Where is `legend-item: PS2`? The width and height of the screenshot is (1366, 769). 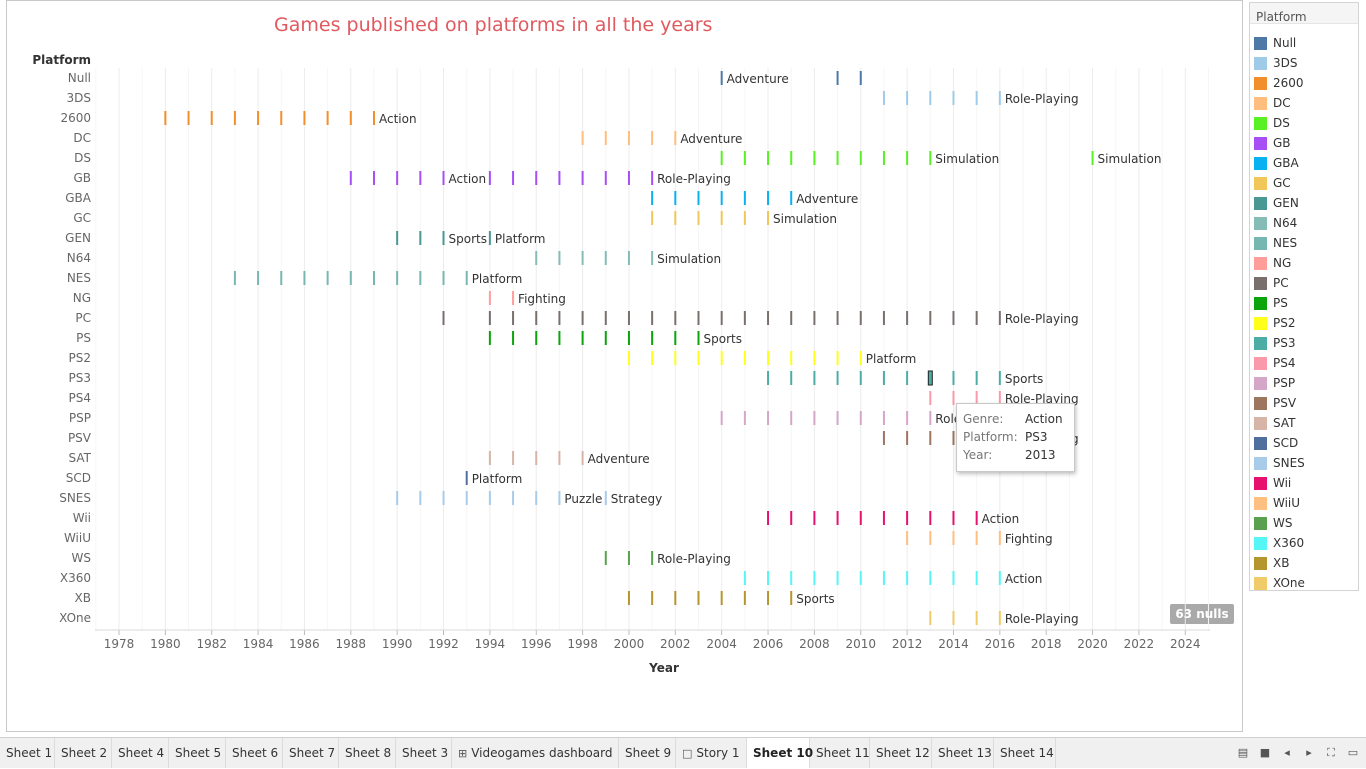 legend-item: PS2 is located at coordinates (1275, 323).